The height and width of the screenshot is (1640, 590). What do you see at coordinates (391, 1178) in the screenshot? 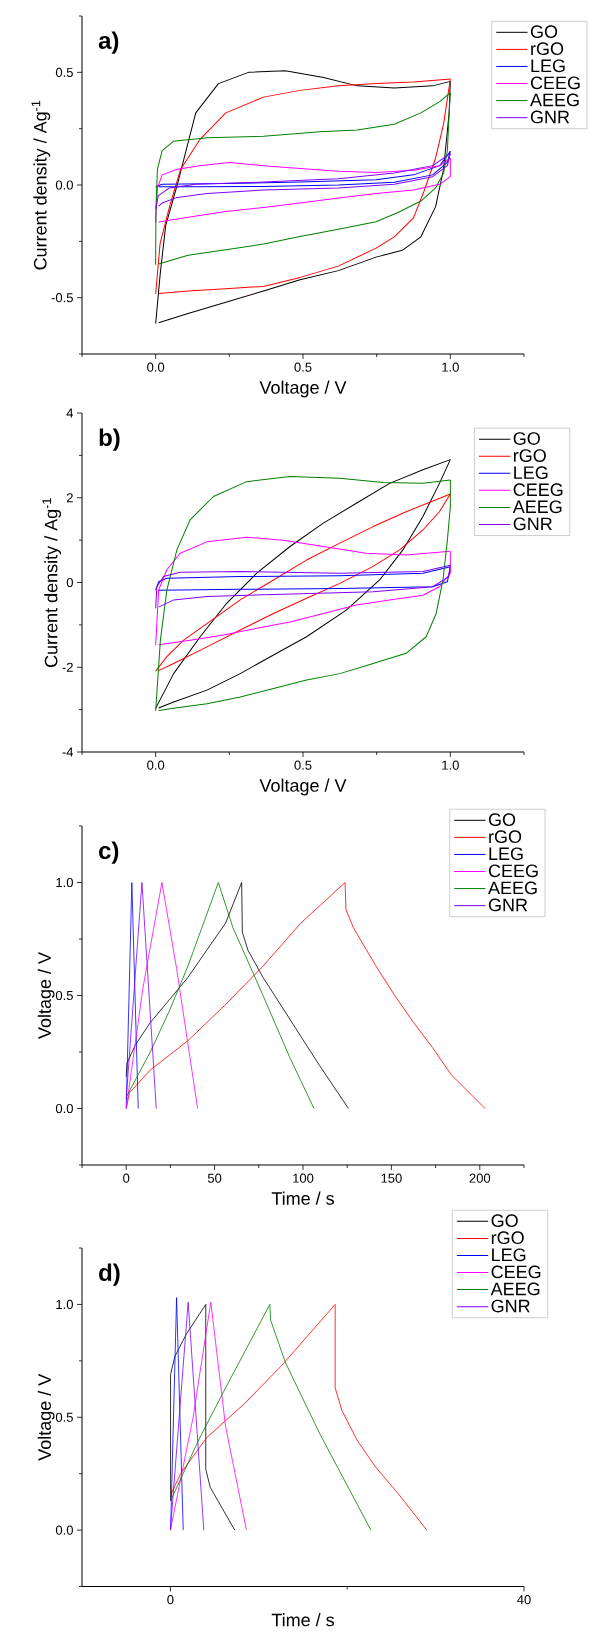
I see `x-tick-label: 150` at bounding box center [391, 1178].